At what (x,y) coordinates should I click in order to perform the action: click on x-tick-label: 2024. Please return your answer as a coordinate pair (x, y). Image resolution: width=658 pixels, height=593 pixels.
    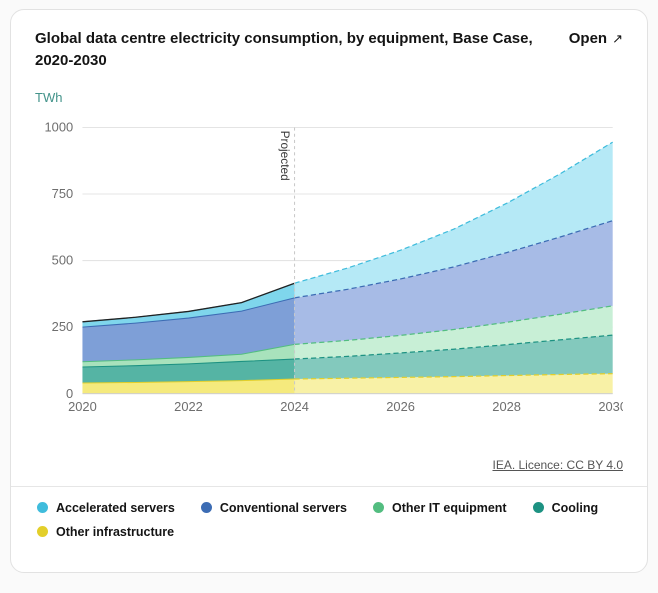
    Looking at the image, I should click on (294, 406).